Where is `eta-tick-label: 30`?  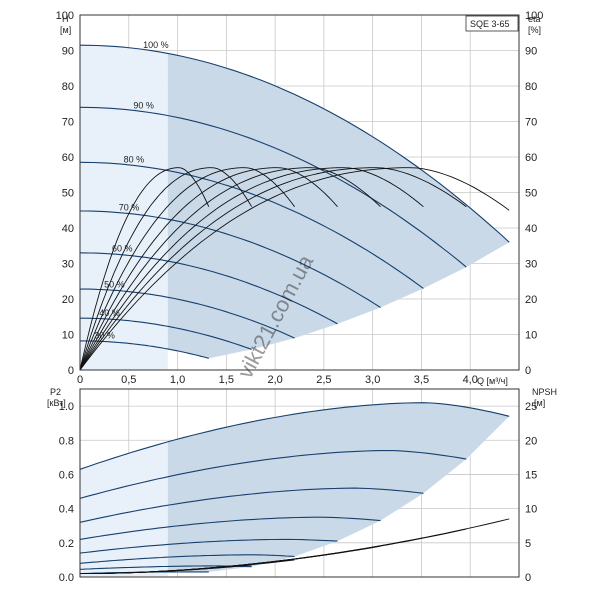
eta-tick-label: 30 is located at coordinates (531, 265).